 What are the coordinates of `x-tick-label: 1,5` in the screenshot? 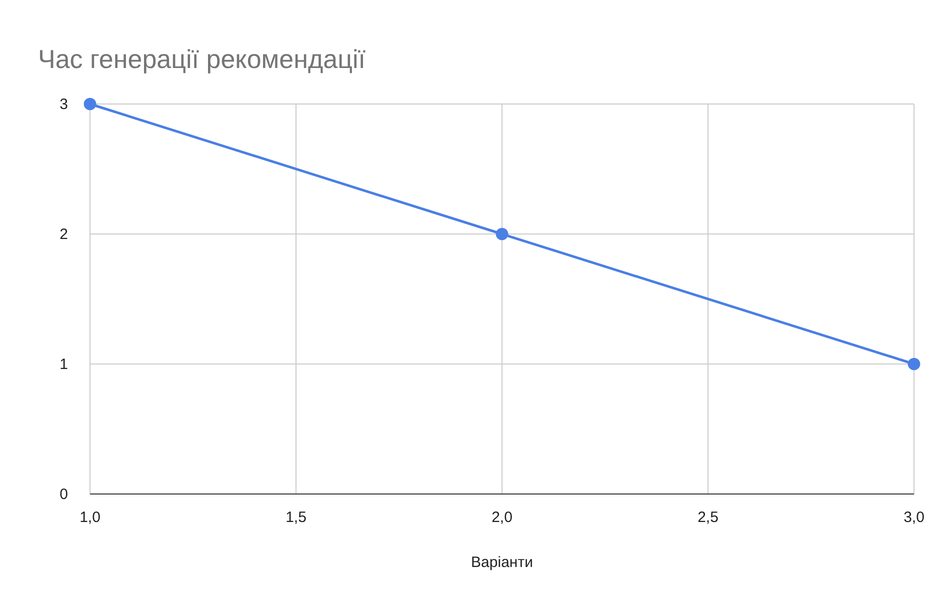 It's located at (296, 517).